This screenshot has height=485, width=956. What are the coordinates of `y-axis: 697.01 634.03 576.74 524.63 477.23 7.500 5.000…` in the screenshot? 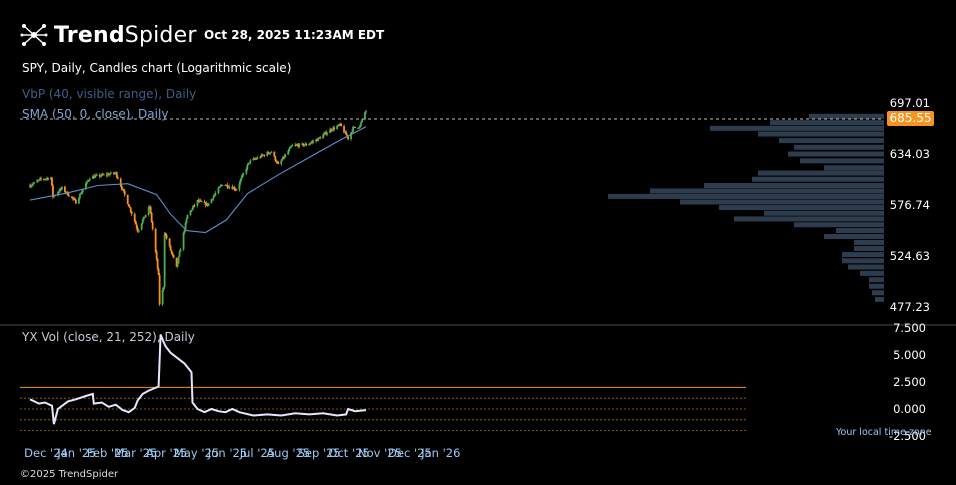 It's located at (909, 269).